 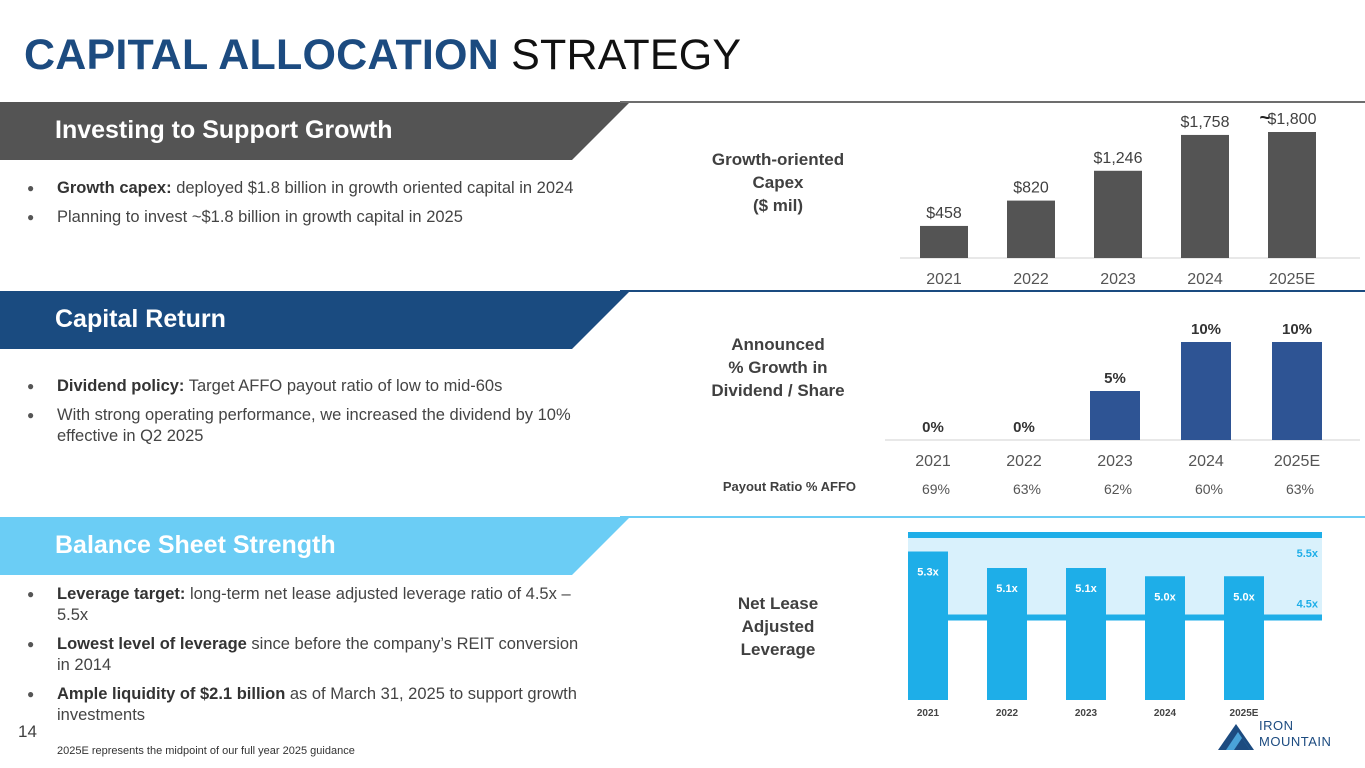 I want to click on leverage-bar-2021, so click(x=928, y=625).